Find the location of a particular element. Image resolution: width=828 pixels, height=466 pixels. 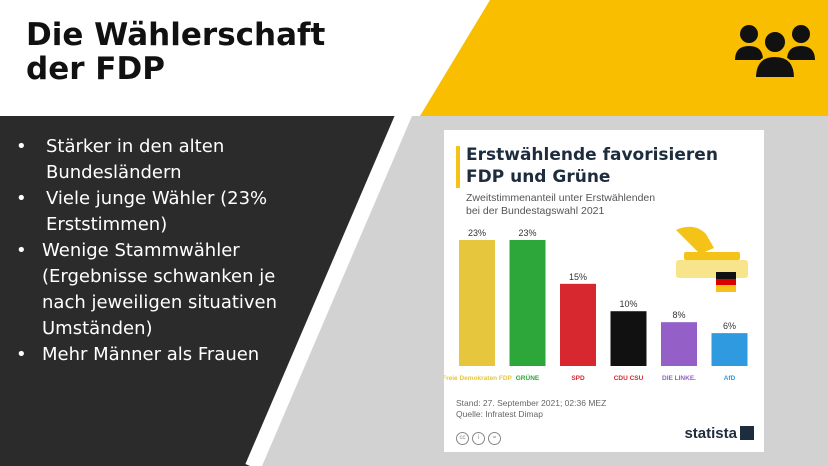

license-icons: cc i = is located at coordinates (480, 435).